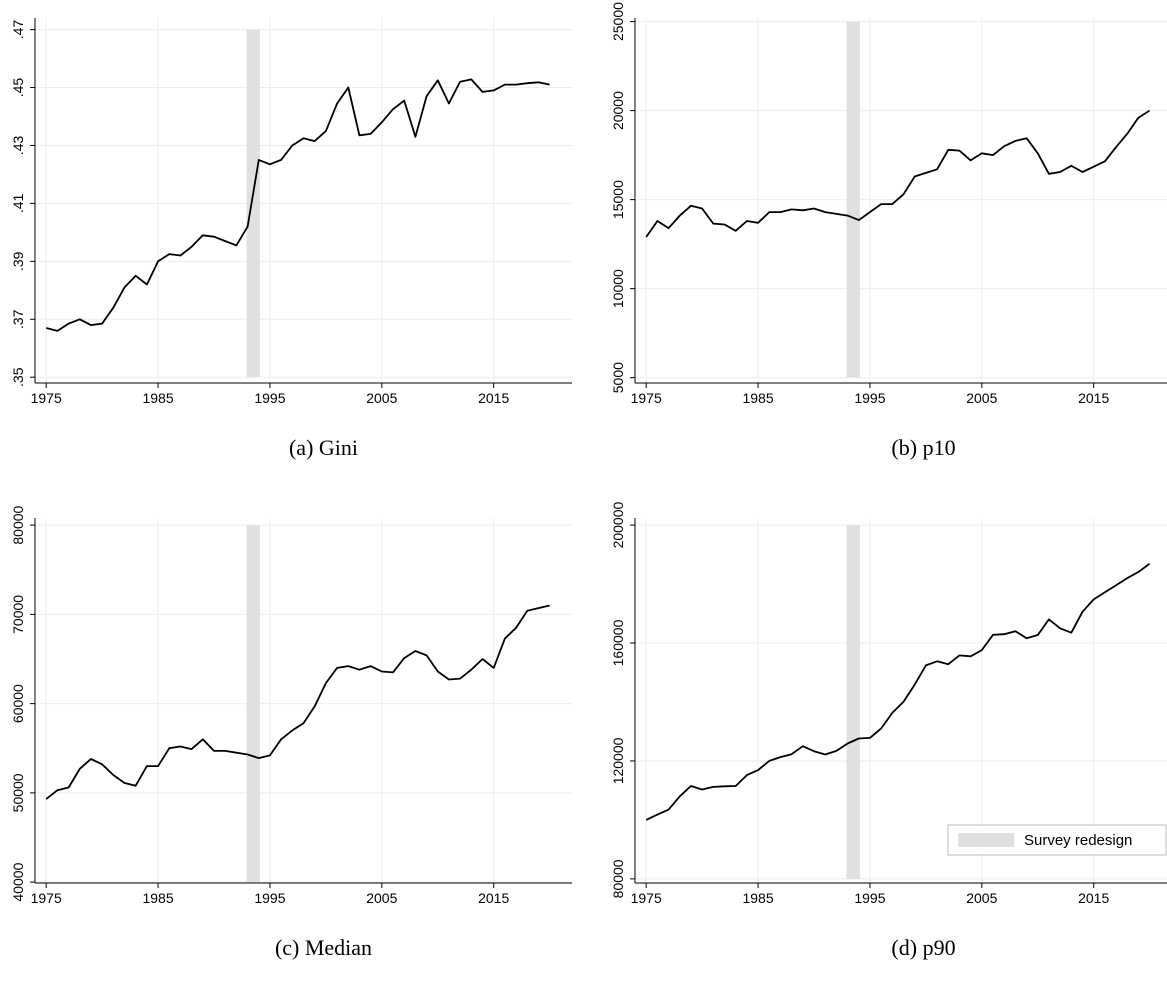 The height and width of the screenshot is (981, 1167). I want to click on y-tick-label: .35, so click(18, 377).